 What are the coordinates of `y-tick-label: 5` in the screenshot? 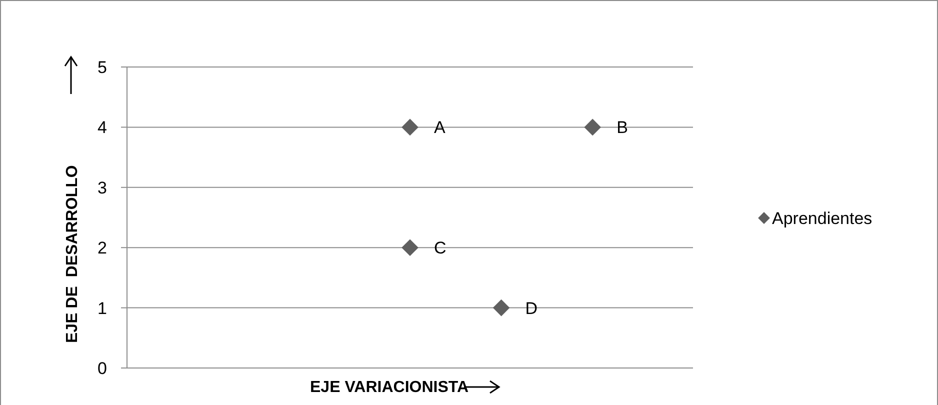 It's located at (102, 67).